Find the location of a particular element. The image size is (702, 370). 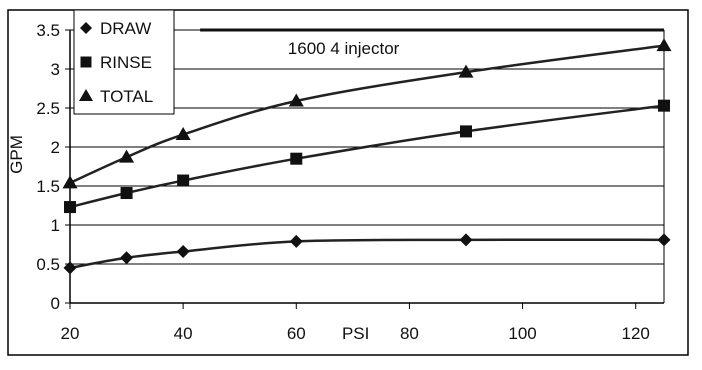

legend: DRAW RINSE TOTAL is located at coordinates (124, 62).